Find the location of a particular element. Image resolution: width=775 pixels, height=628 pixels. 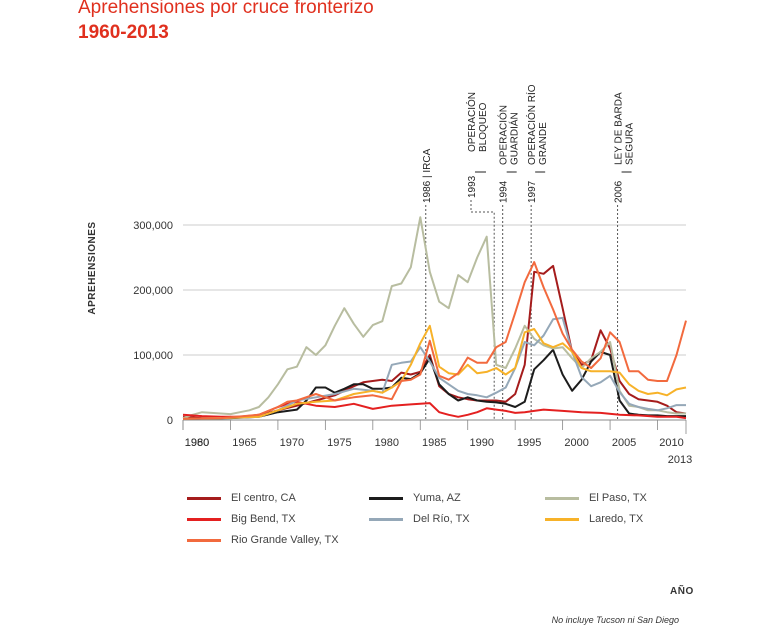

y-tick-label: 300,000 is located at coordinates (153, 226).